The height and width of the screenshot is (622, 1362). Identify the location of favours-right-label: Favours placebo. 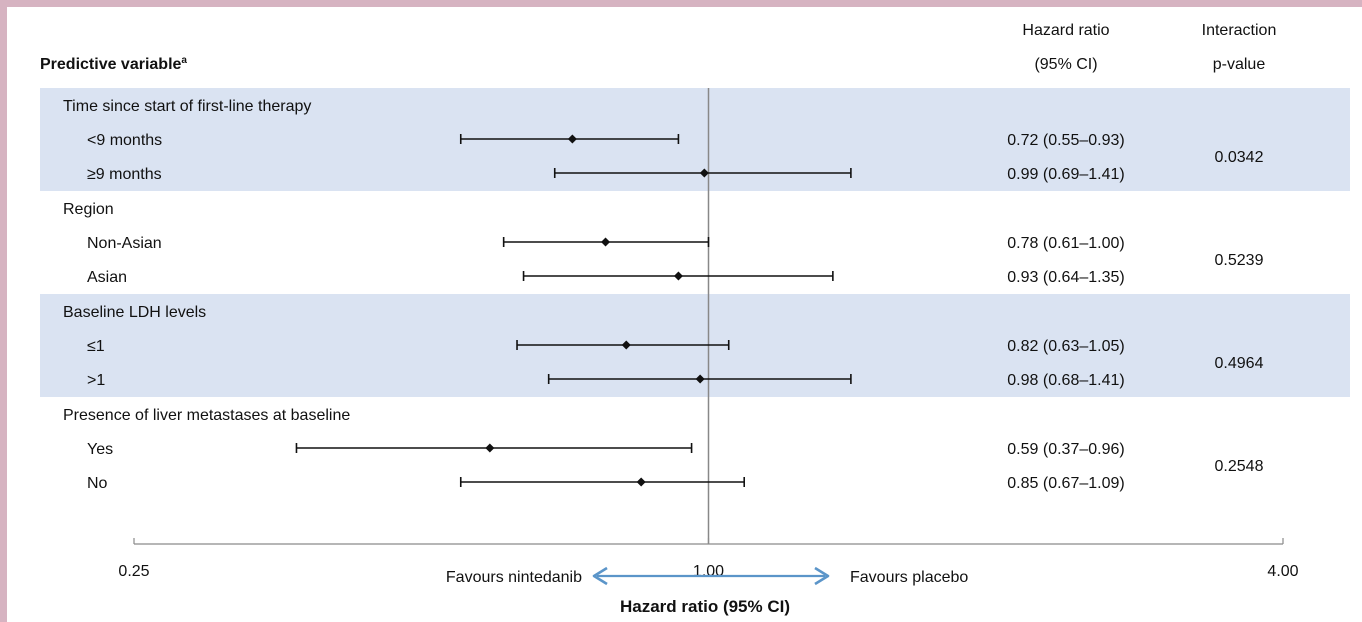
(909, 577).